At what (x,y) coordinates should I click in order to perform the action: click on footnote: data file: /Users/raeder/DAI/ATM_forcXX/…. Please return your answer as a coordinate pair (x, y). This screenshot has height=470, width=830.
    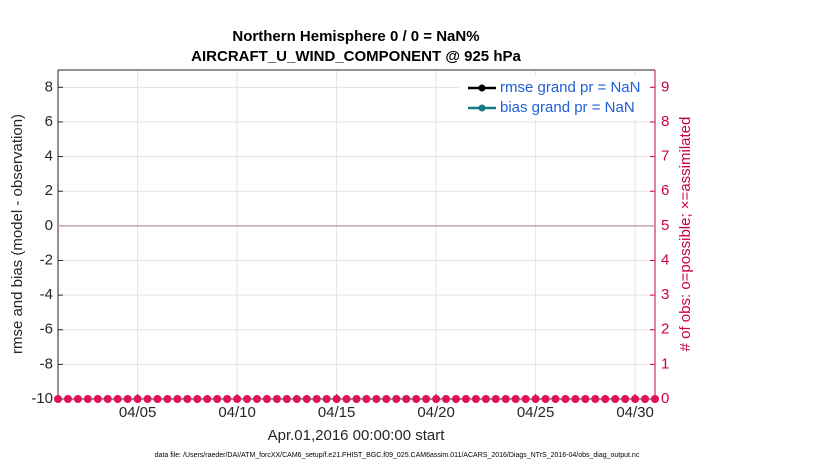
    Looking at the image, I should click on (397, 455).